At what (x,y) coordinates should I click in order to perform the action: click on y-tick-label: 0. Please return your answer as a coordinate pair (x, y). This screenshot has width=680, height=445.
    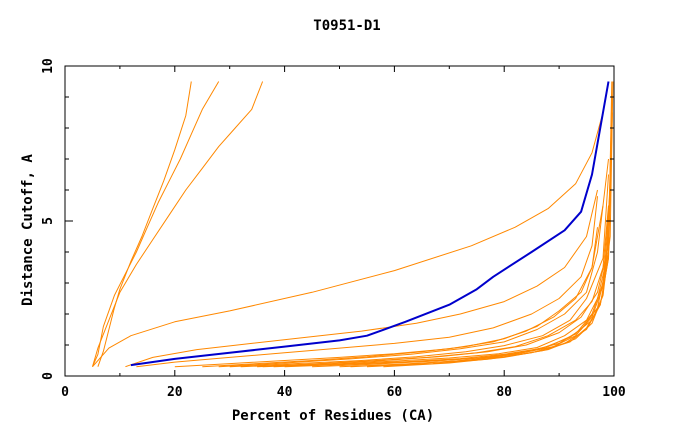
    Looking at the image, I should click on (48, 376).